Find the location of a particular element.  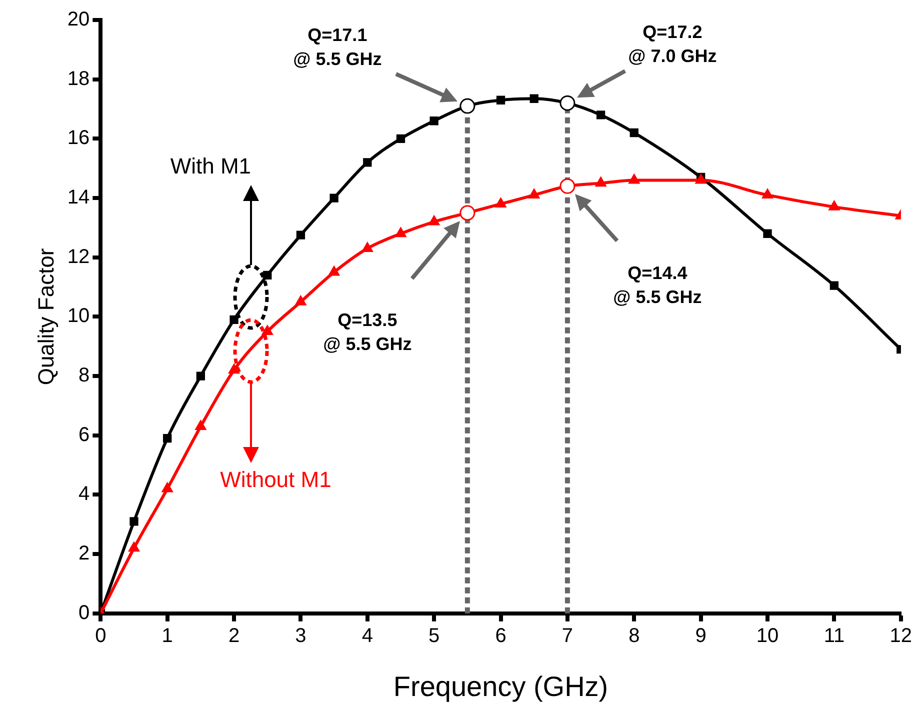

y-tick-label: 12 is located at coordinates (78, 257).